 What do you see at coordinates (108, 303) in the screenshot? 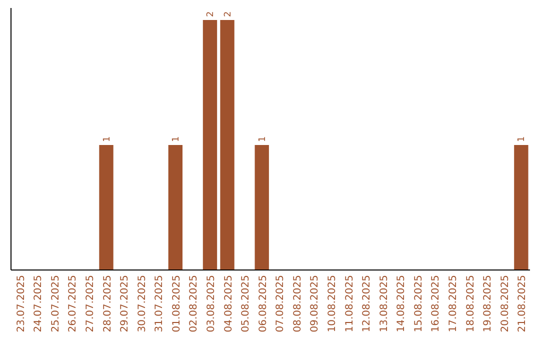
I see `x-tick-label: 28.07.2025` at bounding box center [108, 303].